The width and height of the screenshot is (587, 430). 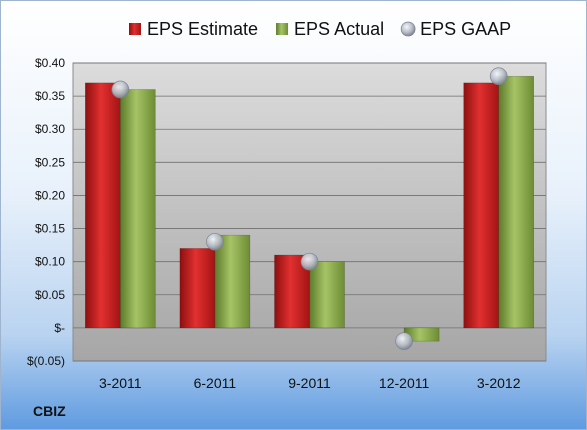 What do you see at coordinates (282, 29) in the screenshot?
I see `legend-swatch-actual` at bounding box center [282, 29].